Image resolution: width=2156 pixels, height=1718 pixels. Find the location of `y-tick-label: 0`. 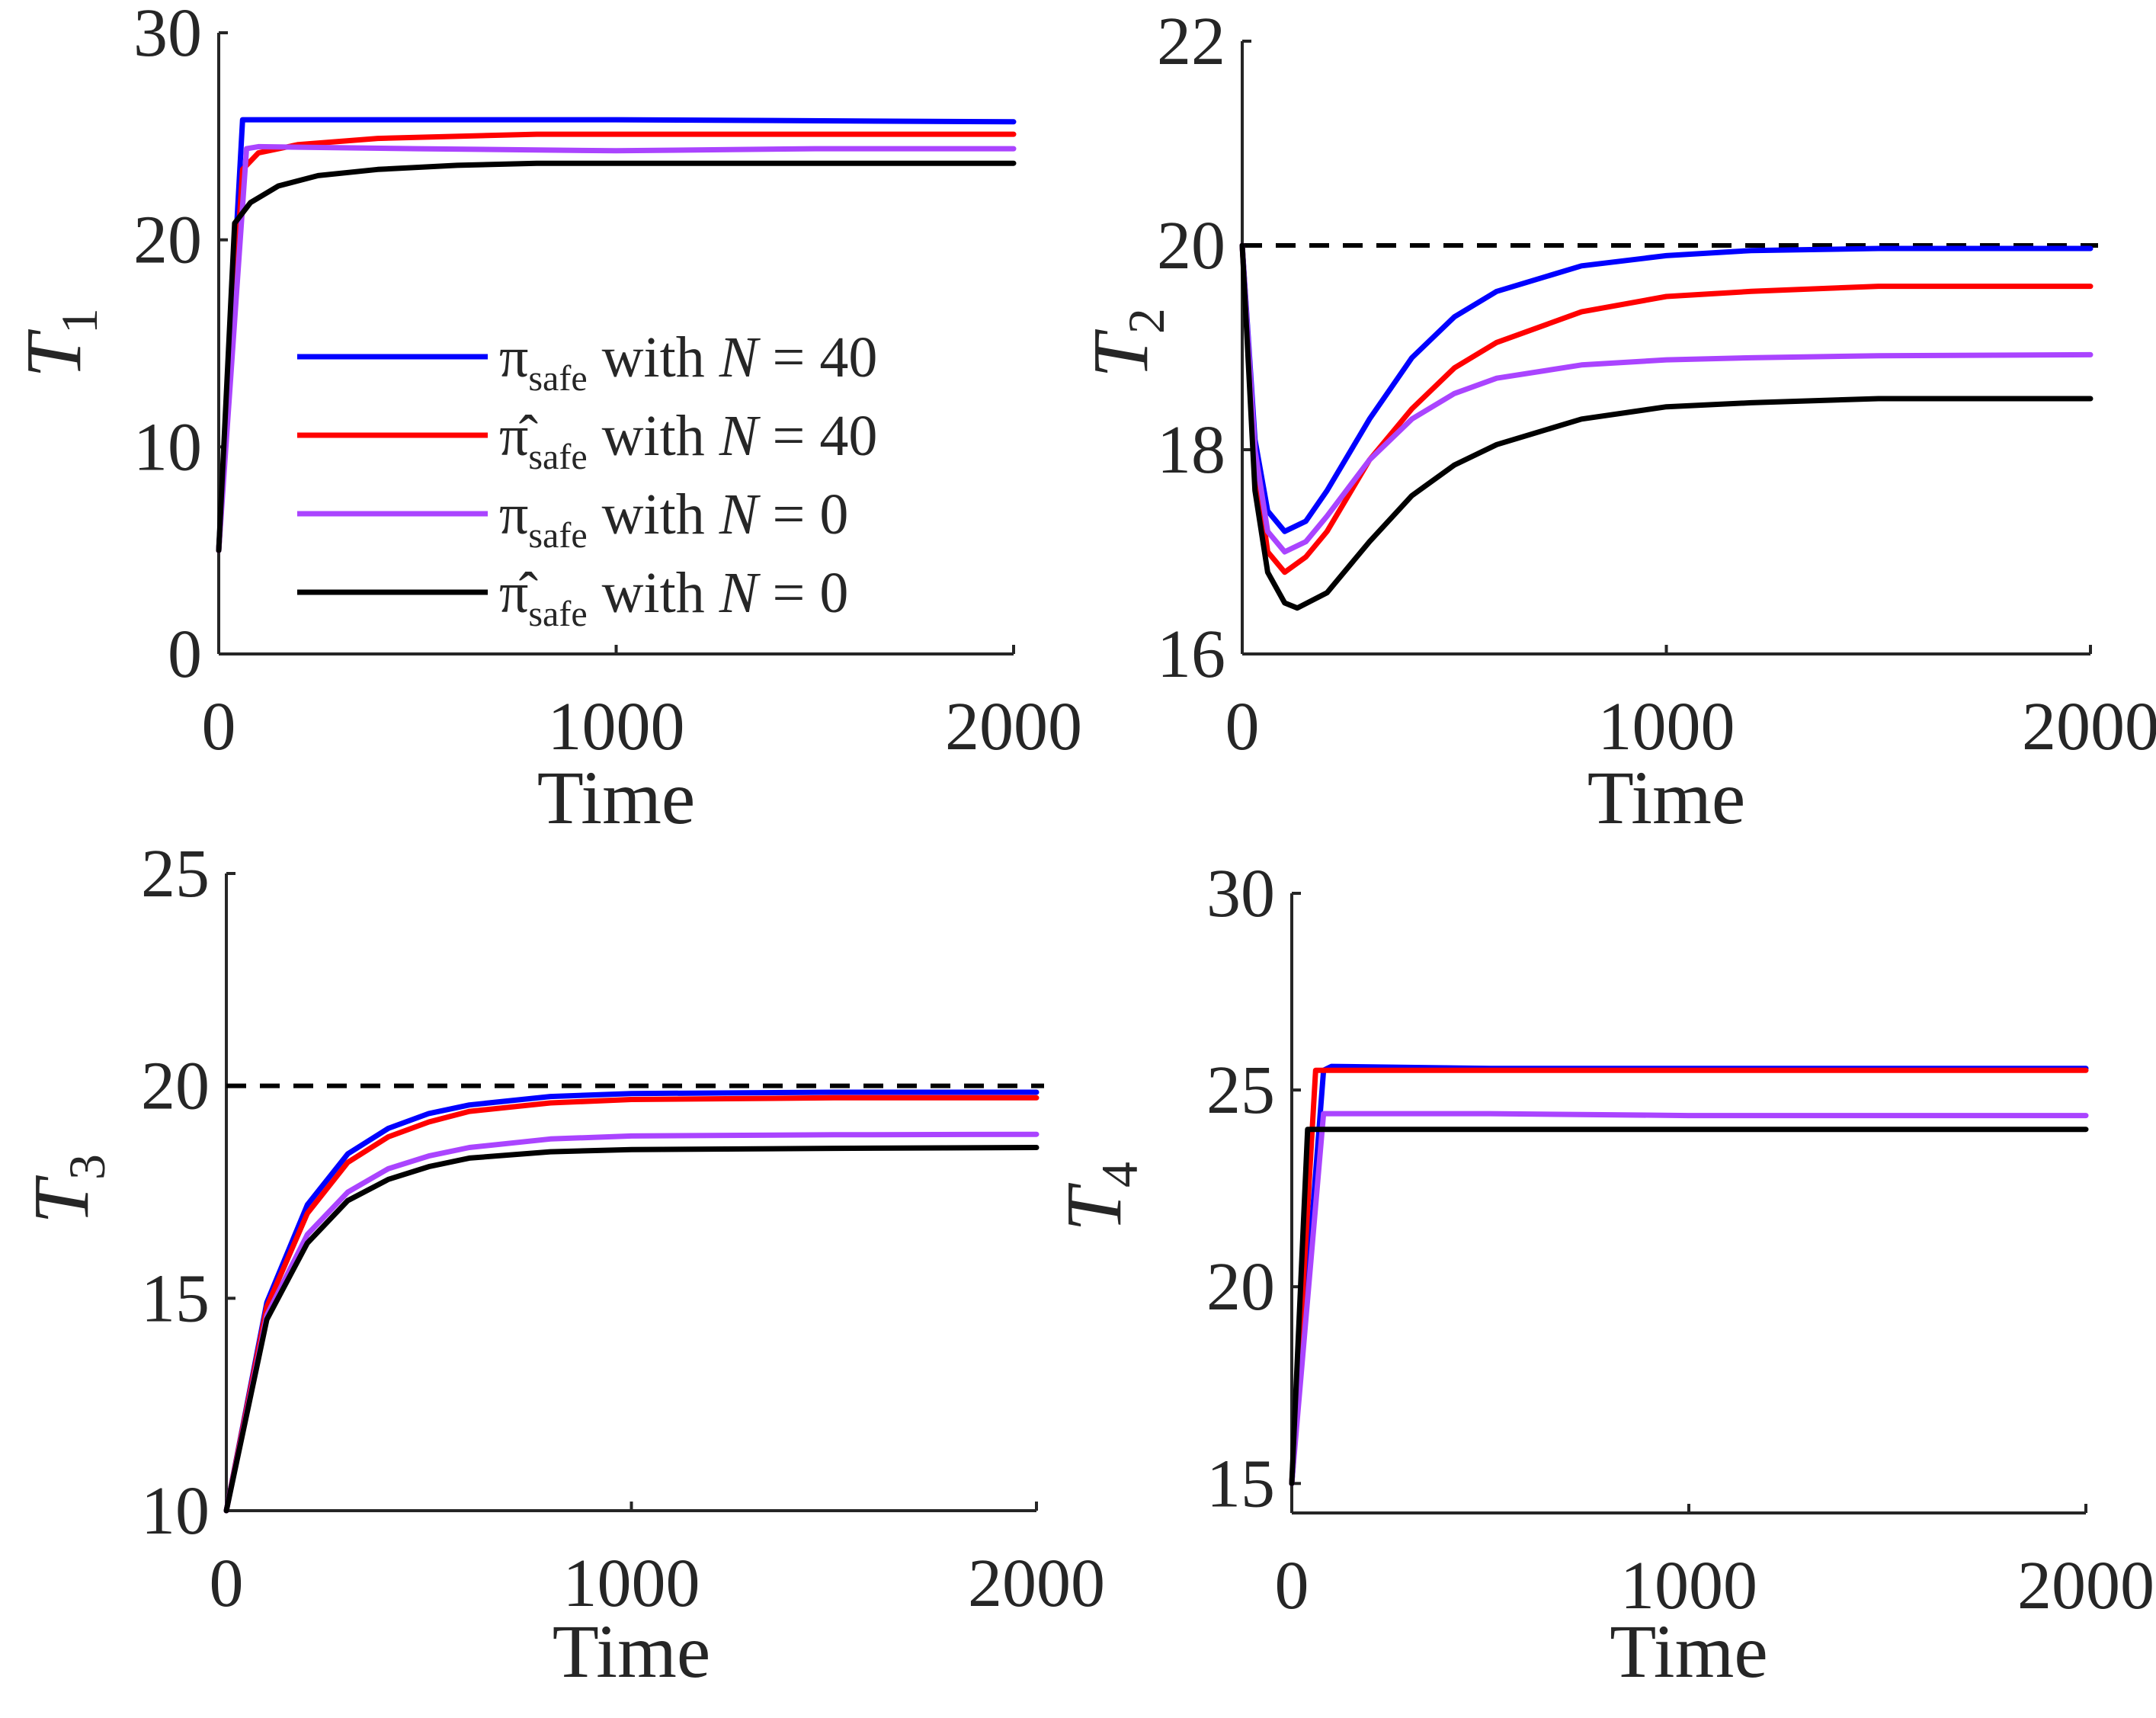

y-tick-label: 0 is located at coordinates (185, 654).